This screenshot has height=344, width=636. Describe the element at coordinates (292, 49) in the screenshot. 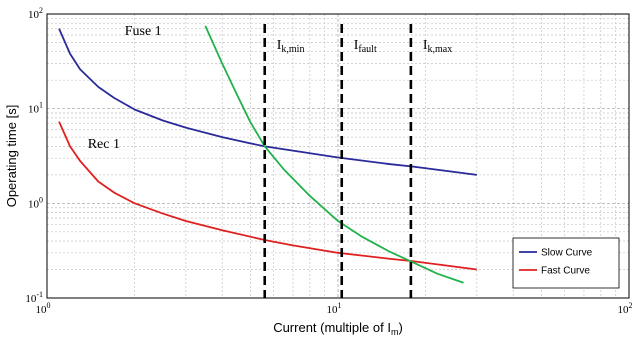

I see `vline-label-sub: k,min` at that location.